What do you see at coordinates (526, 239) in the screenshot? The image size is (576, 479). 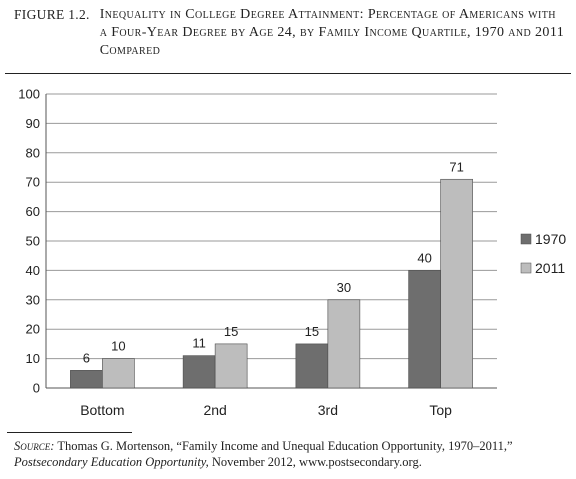 I see `legend-swatch-1970` at bounding box center [526, 239].